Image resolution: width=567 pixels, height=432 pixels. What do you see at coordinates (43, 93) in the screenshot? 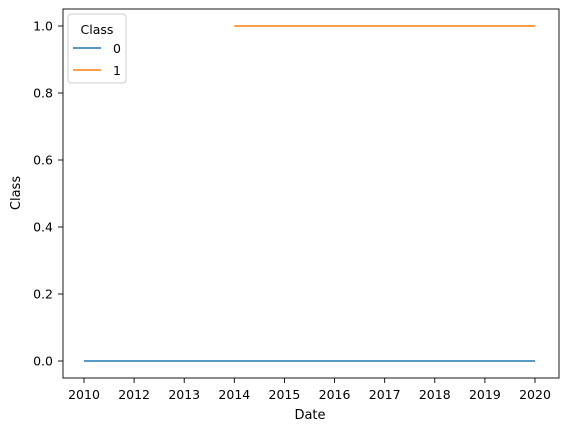
I see `y-tick-label: 0.8` at bounding box center [43, 93].